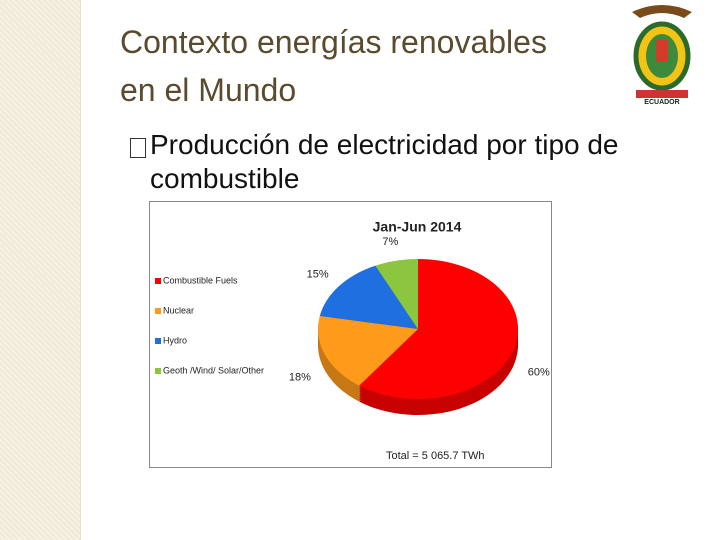  Describe the element at coordinates (138, 148) in the screenshot. I see `bullet-marker` at that location.